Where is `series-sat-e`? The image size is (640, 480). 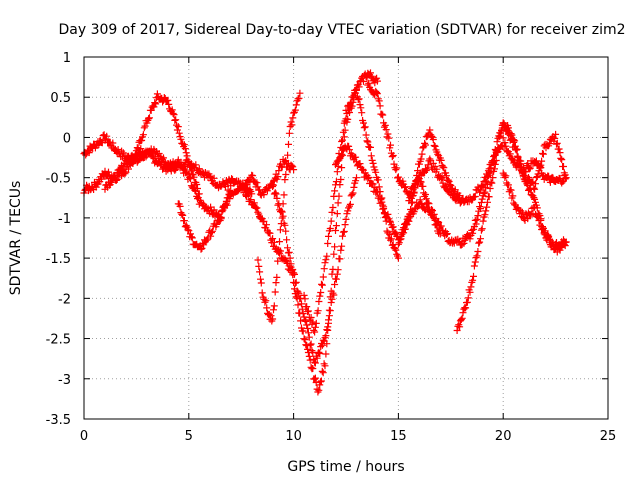 series-sat-e is located at coordinates (298, 270).